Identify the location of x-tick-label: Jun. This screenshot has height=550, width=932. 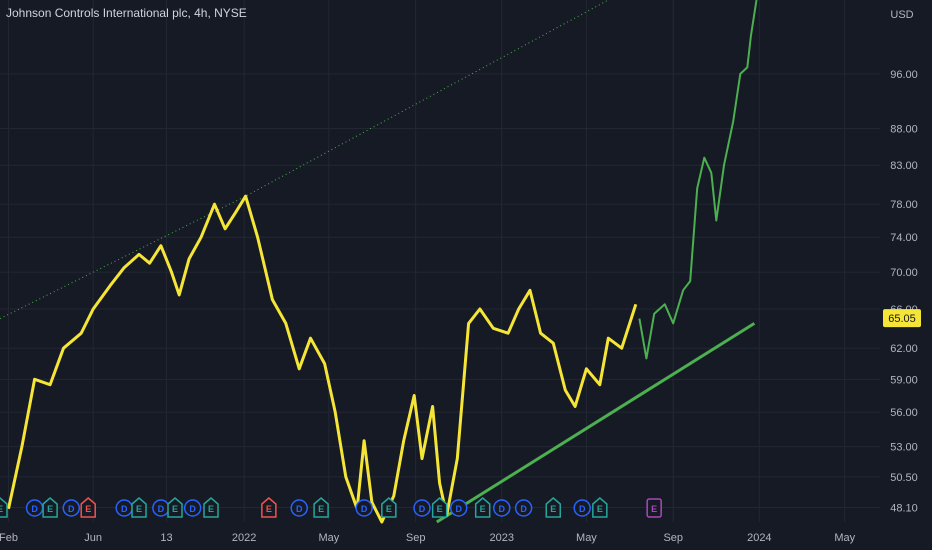
(93, 538).